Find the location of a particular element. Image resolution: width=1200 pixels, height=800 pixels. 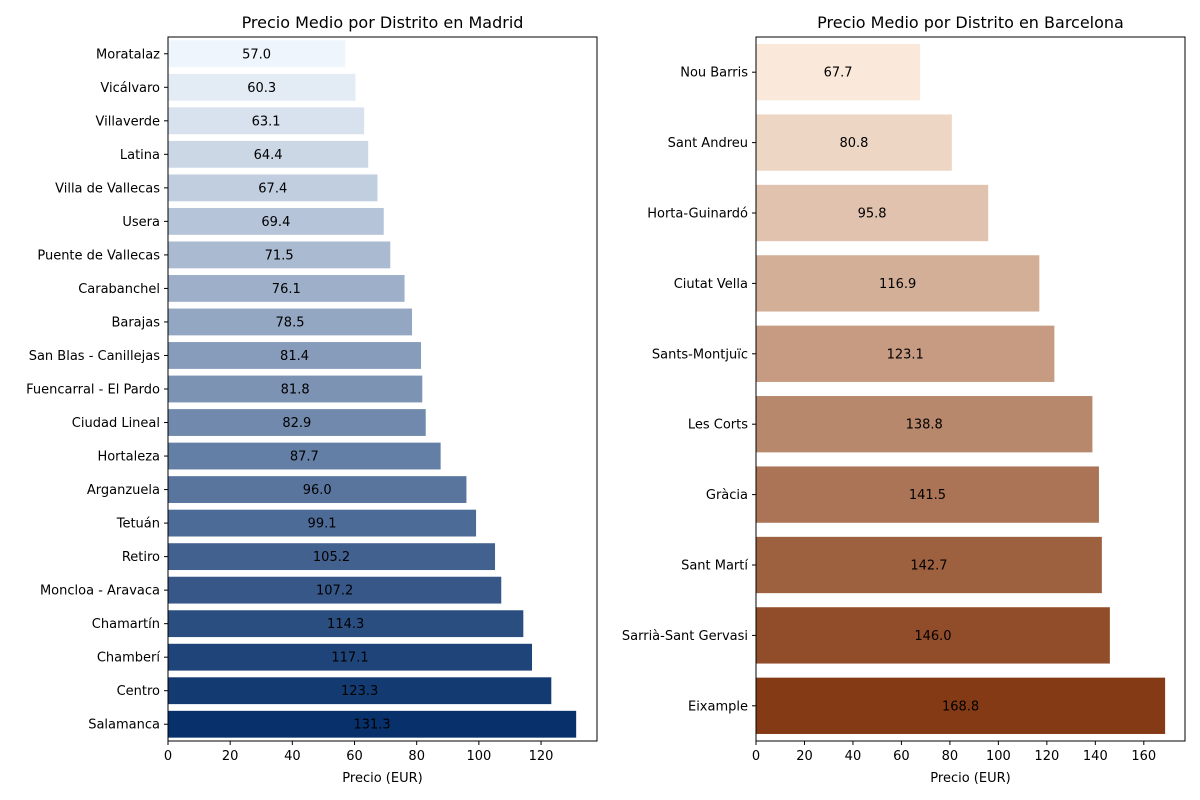

barcelona-bar-value-label: 67.7 is located at coordinates (838, 73).